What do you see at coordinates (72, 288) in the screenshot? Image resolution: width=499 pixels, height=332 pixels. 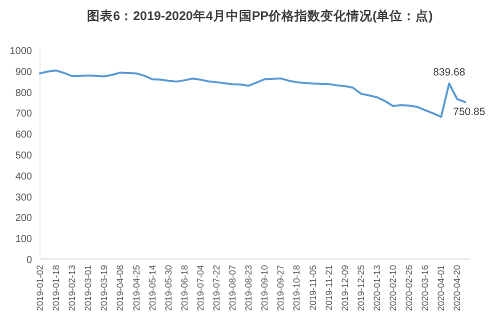 I see `x-tick-label: 2019-02-13` at bounding box center [72, 288].